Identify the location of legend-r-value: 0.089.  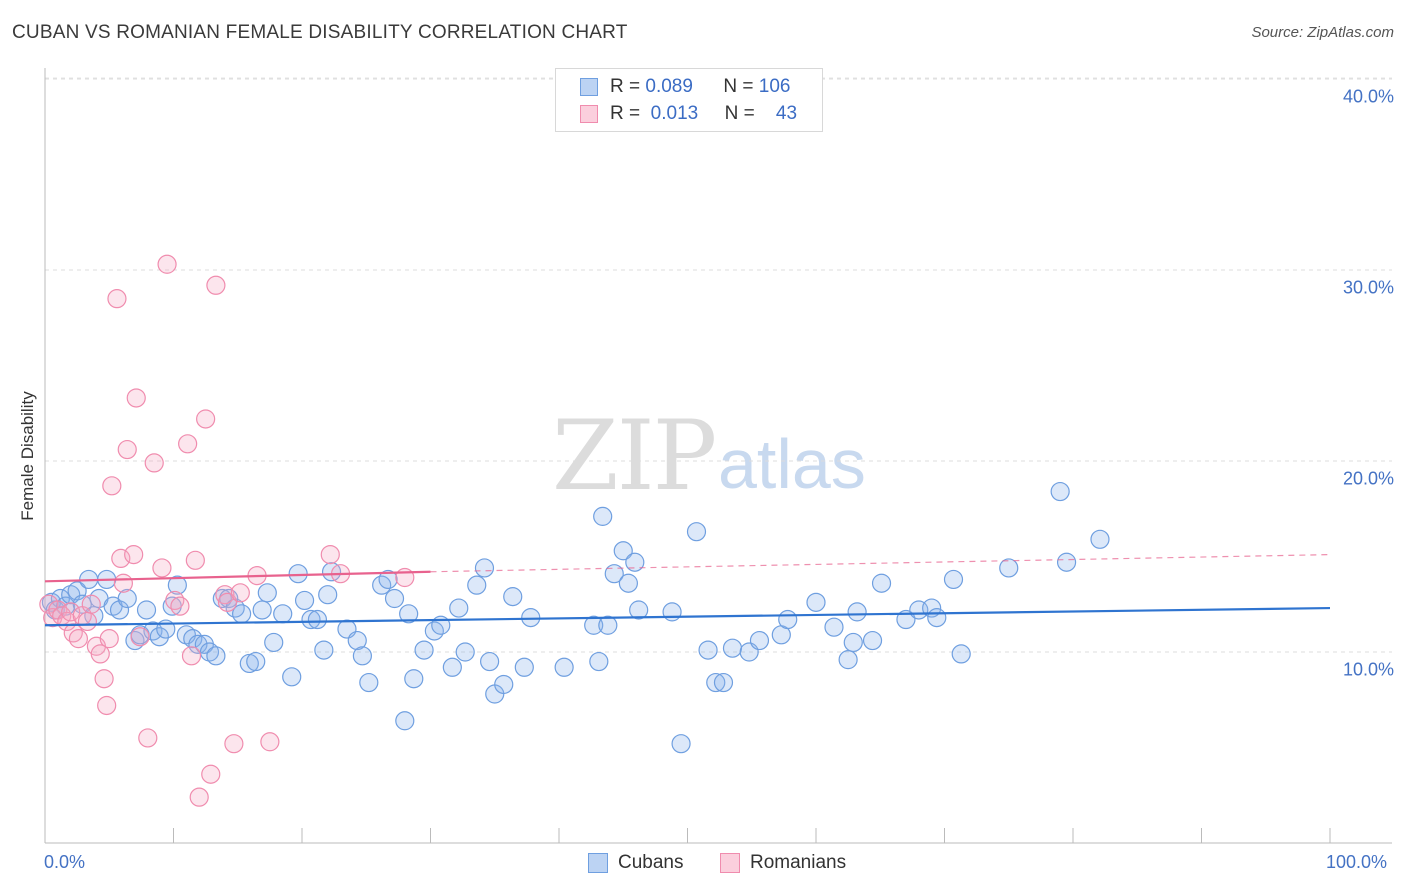
(669, 86).